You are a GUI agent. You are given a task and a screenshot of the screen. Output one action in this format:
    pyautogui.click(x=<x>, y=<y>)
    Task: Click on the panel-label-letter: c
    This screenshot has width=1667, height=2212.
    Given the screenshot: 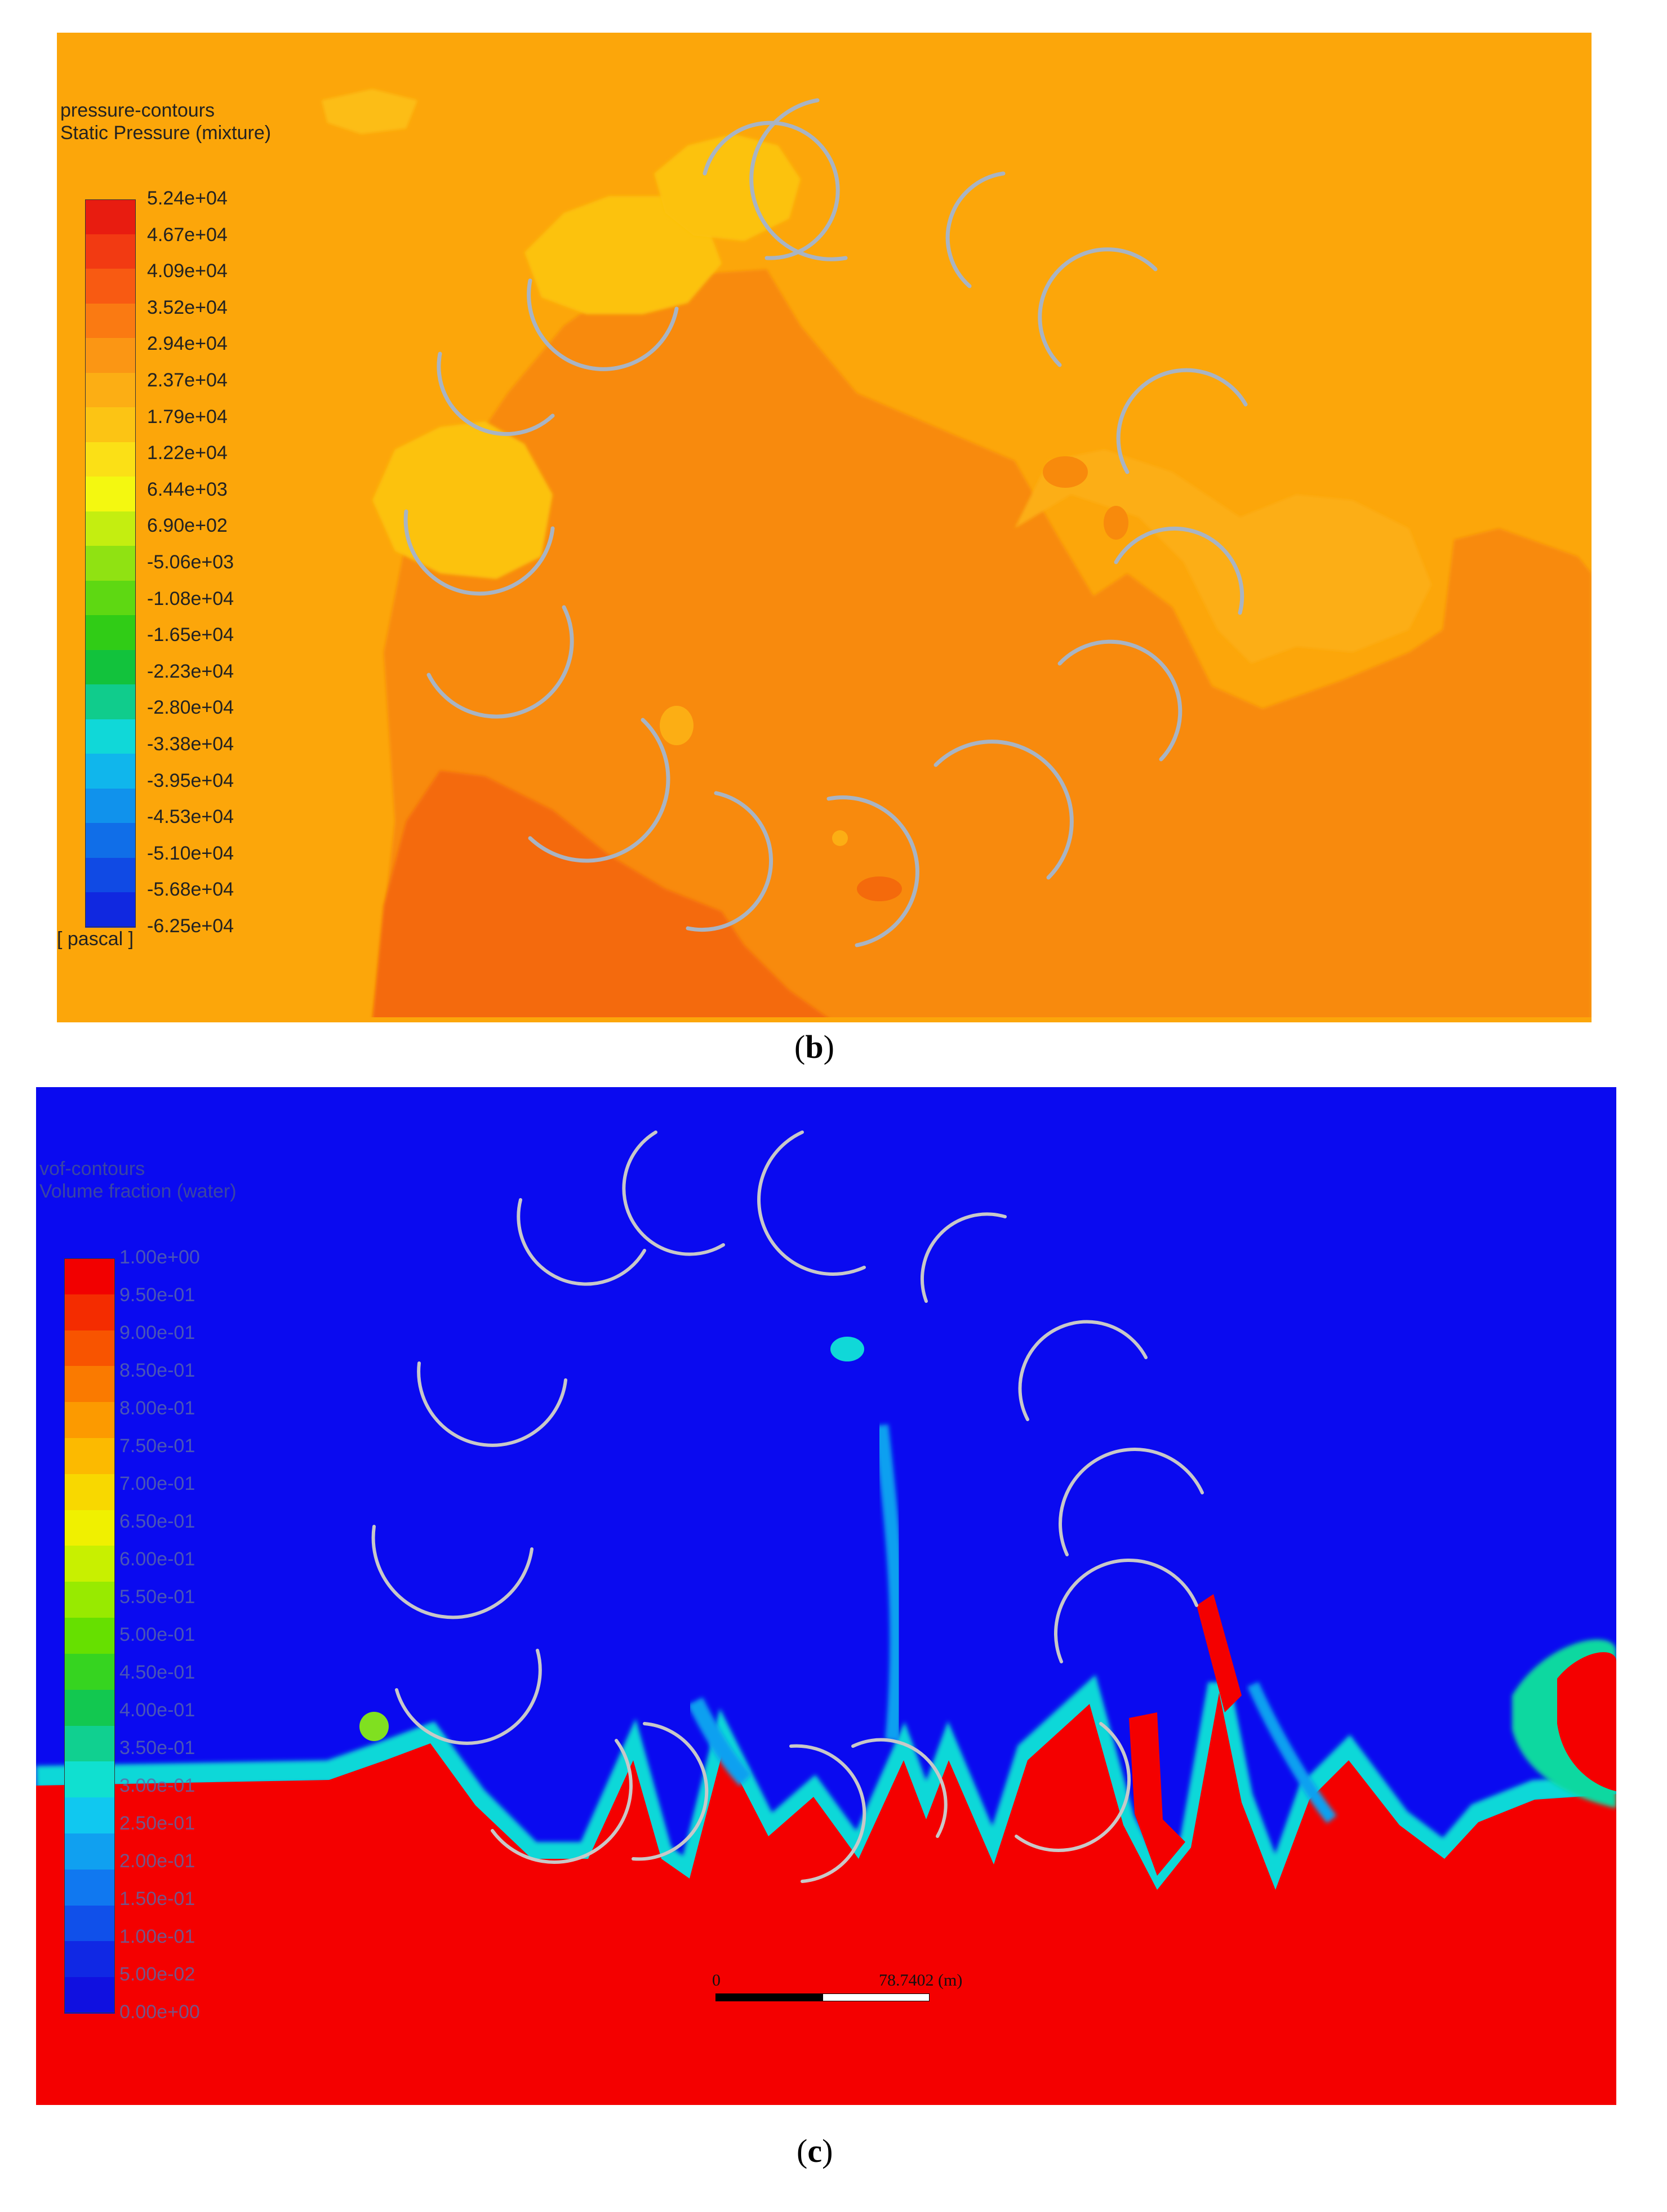 What is the action you would take?
    pyautogui.click(x=815, y=2151)
    